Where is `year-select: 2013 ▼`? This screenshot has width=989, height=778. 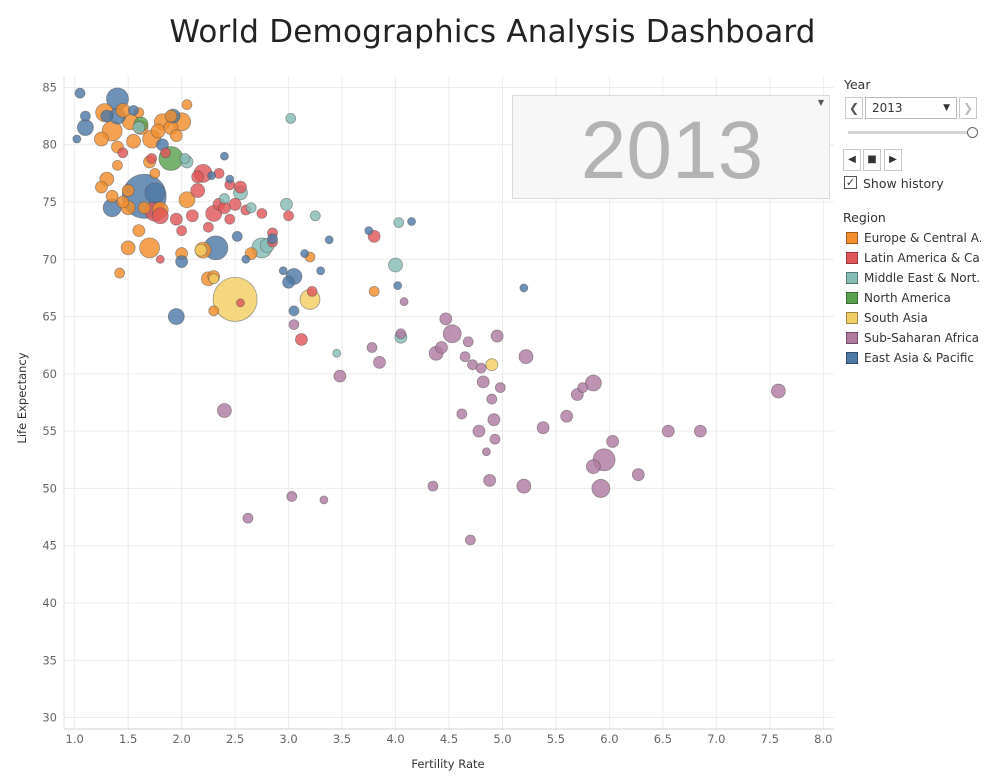
year-select: 2013 ▼ is located at coordinates (911, 108).